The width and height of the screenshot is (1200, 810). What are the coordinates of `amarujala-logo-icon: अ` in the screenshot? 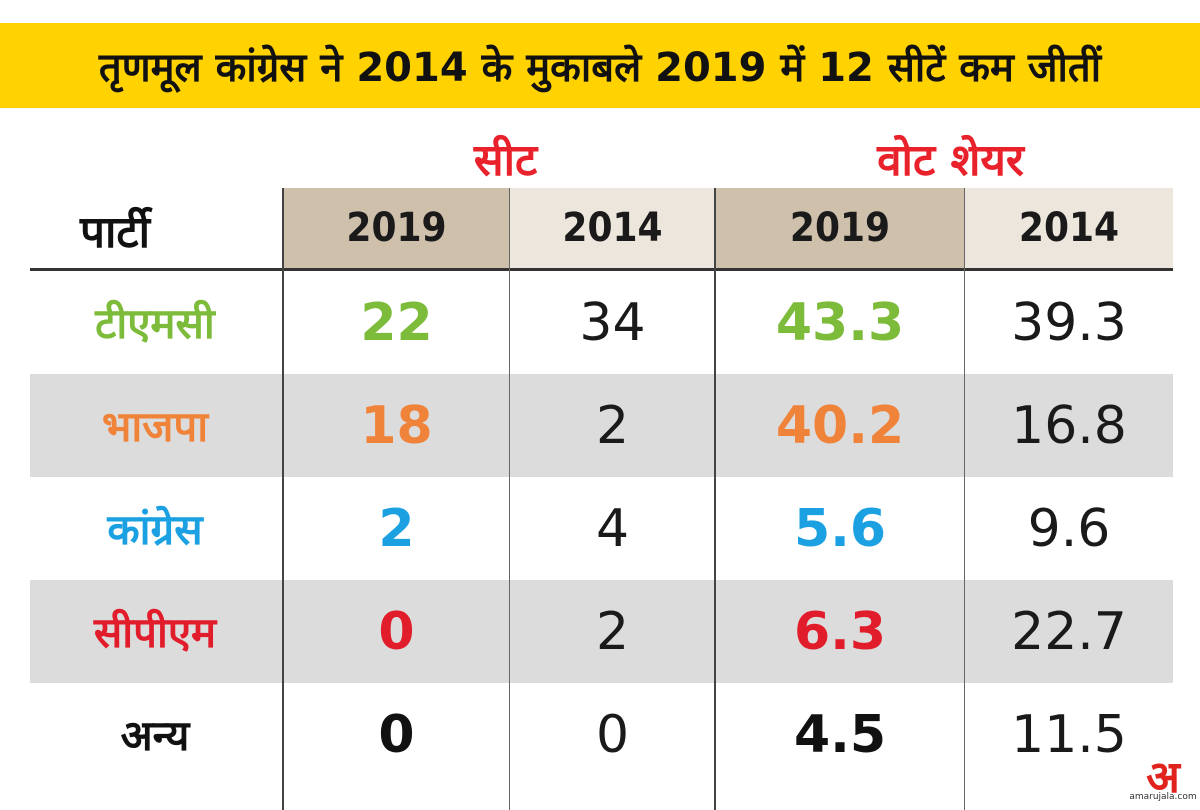 It's located at (1163, 777).